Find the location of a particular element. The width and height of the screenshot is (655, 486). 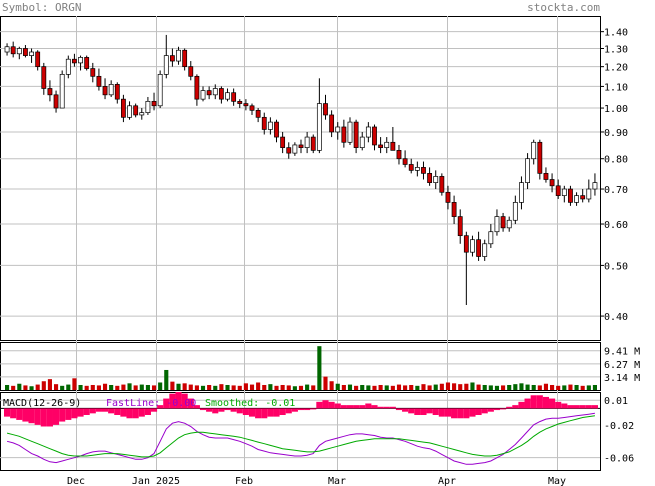

volume-tick-label: 3.14 M is located at coordinates (622, 378).